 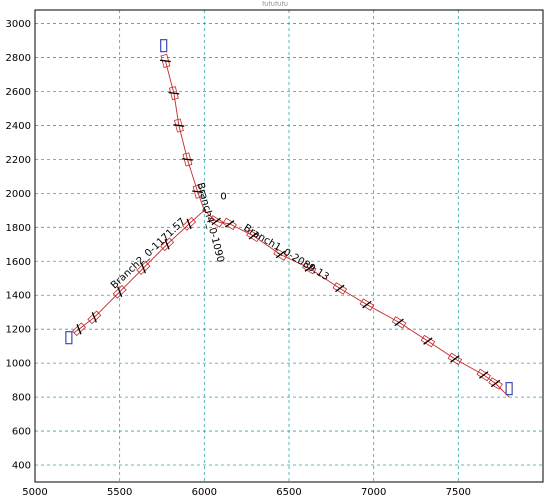 What do you see at coordinates (18, 160) in the screenshot?
I see `y-tick-label: 2200` at bounding box center [18, 160].